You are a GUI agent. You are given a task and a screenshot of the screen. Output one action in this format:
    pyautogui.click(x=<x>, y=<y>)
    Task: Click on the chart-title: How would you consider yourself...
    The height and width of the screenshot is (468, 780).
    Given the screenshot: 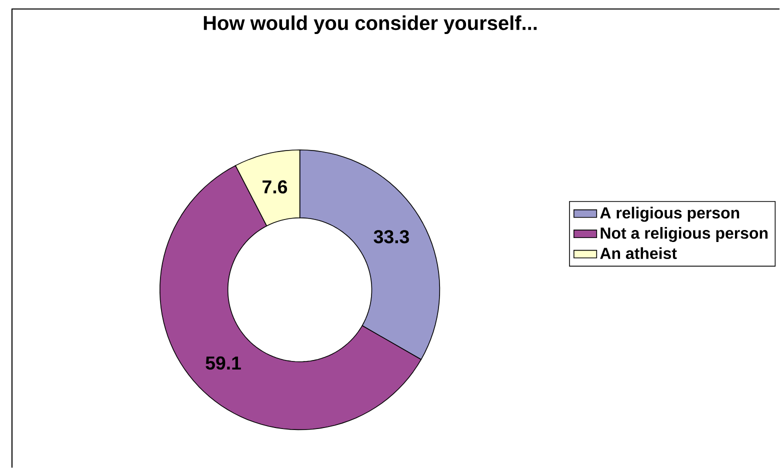 What is the action you would take?
    pyautogui.click(x=370, y=24)
    